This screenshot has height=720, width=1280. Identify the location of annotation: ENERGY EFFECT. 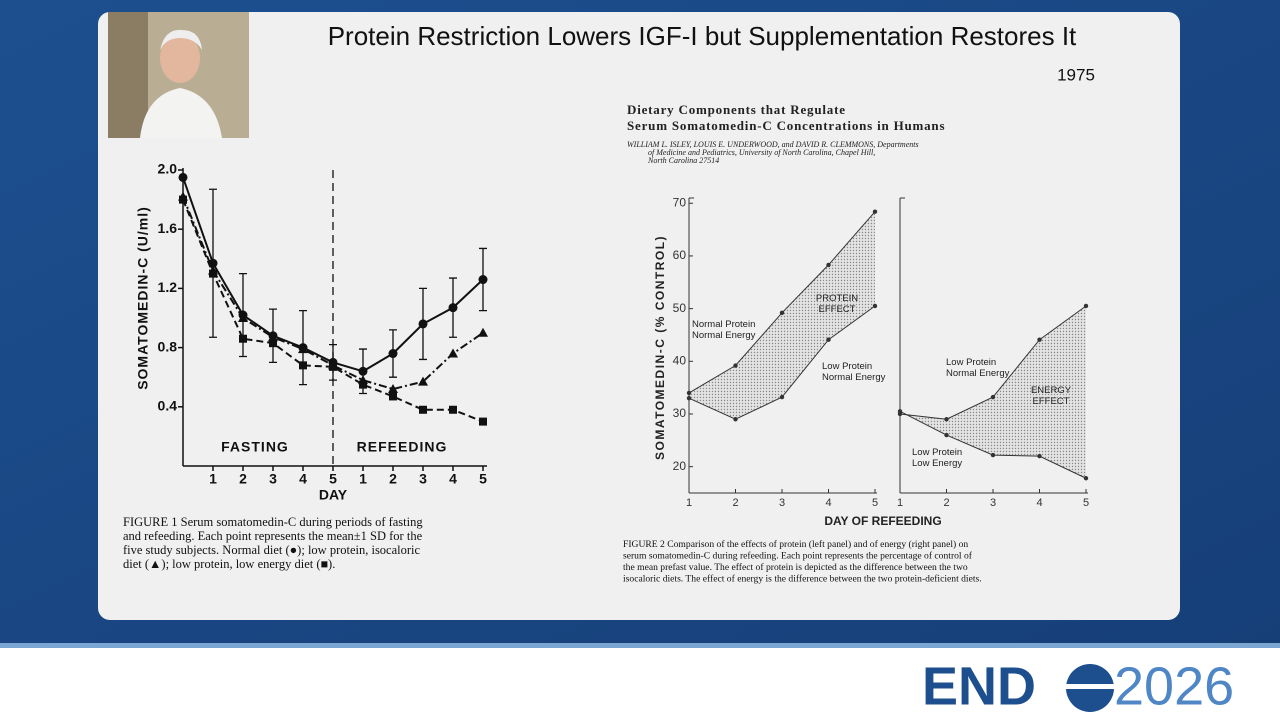
(1051, 396).